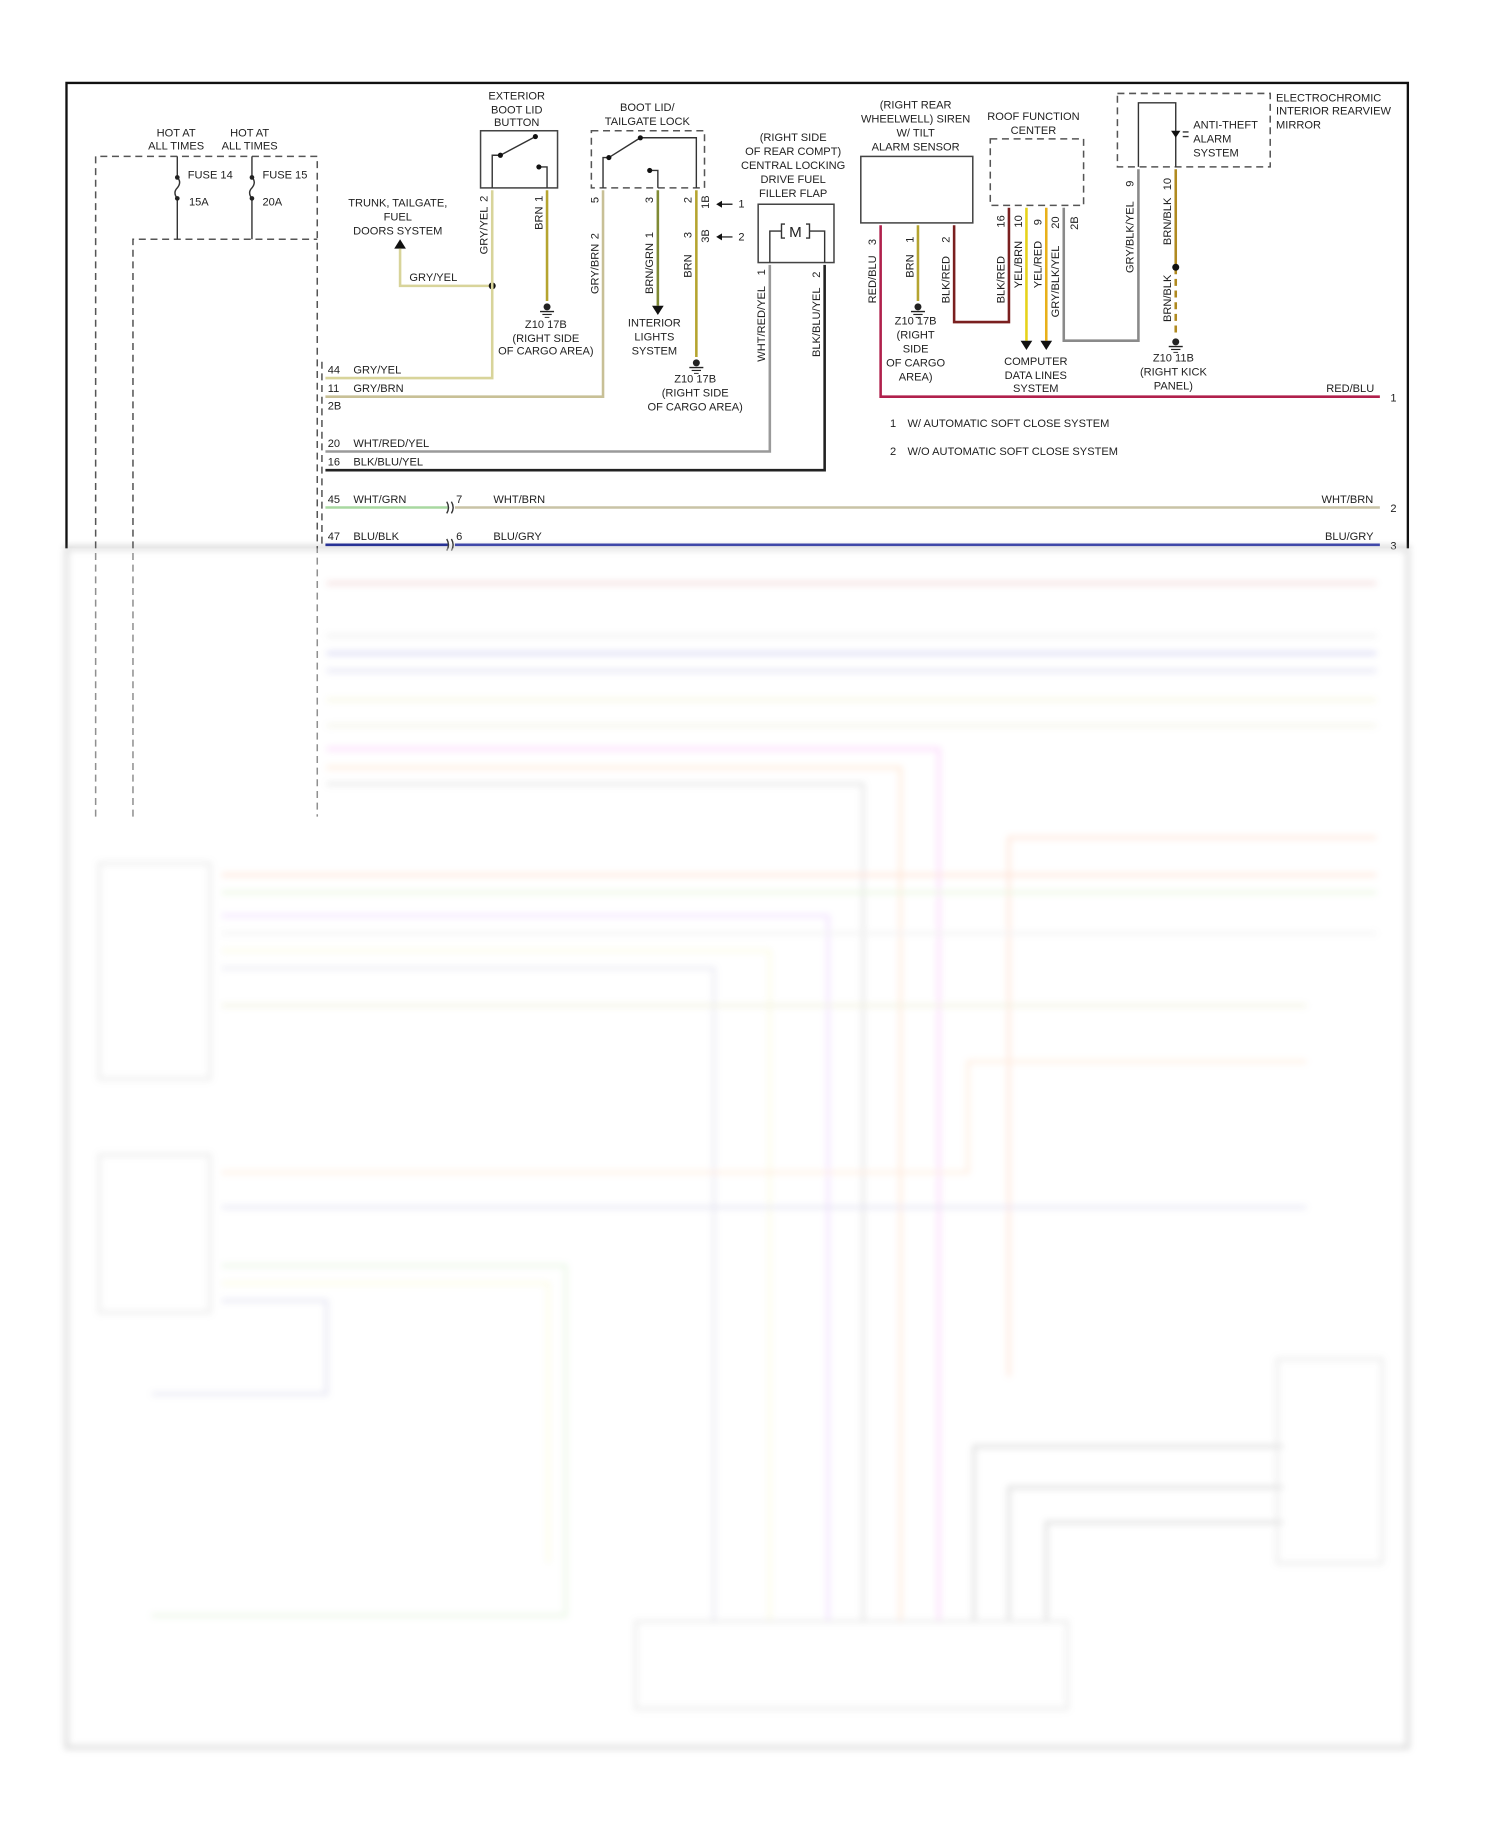  Describe the element at coordinates (1298, 125) in the screenshot. I see `svg-text: MIRROR` at that location.